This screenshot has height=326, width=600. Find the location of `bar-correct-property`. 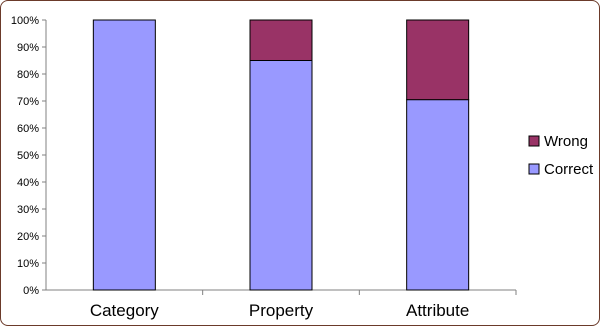

bar-correct-property is located at coordinates (281, 175).